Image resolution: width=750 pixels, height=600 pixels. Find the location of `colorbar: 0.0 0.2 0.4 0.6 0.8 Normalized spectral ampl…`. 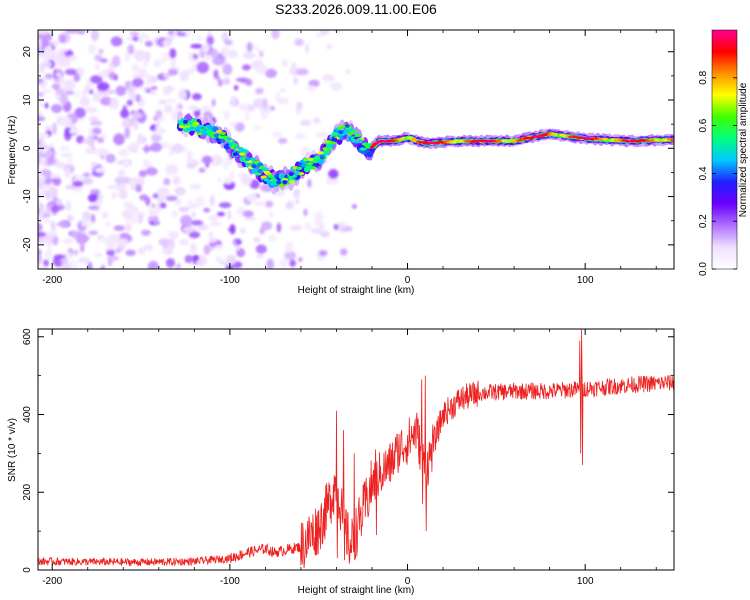

colorbar: 0.0 0.2 0.4 0.6 0.8 Normalized spectral ampl… is located at coordinates (723, 152).